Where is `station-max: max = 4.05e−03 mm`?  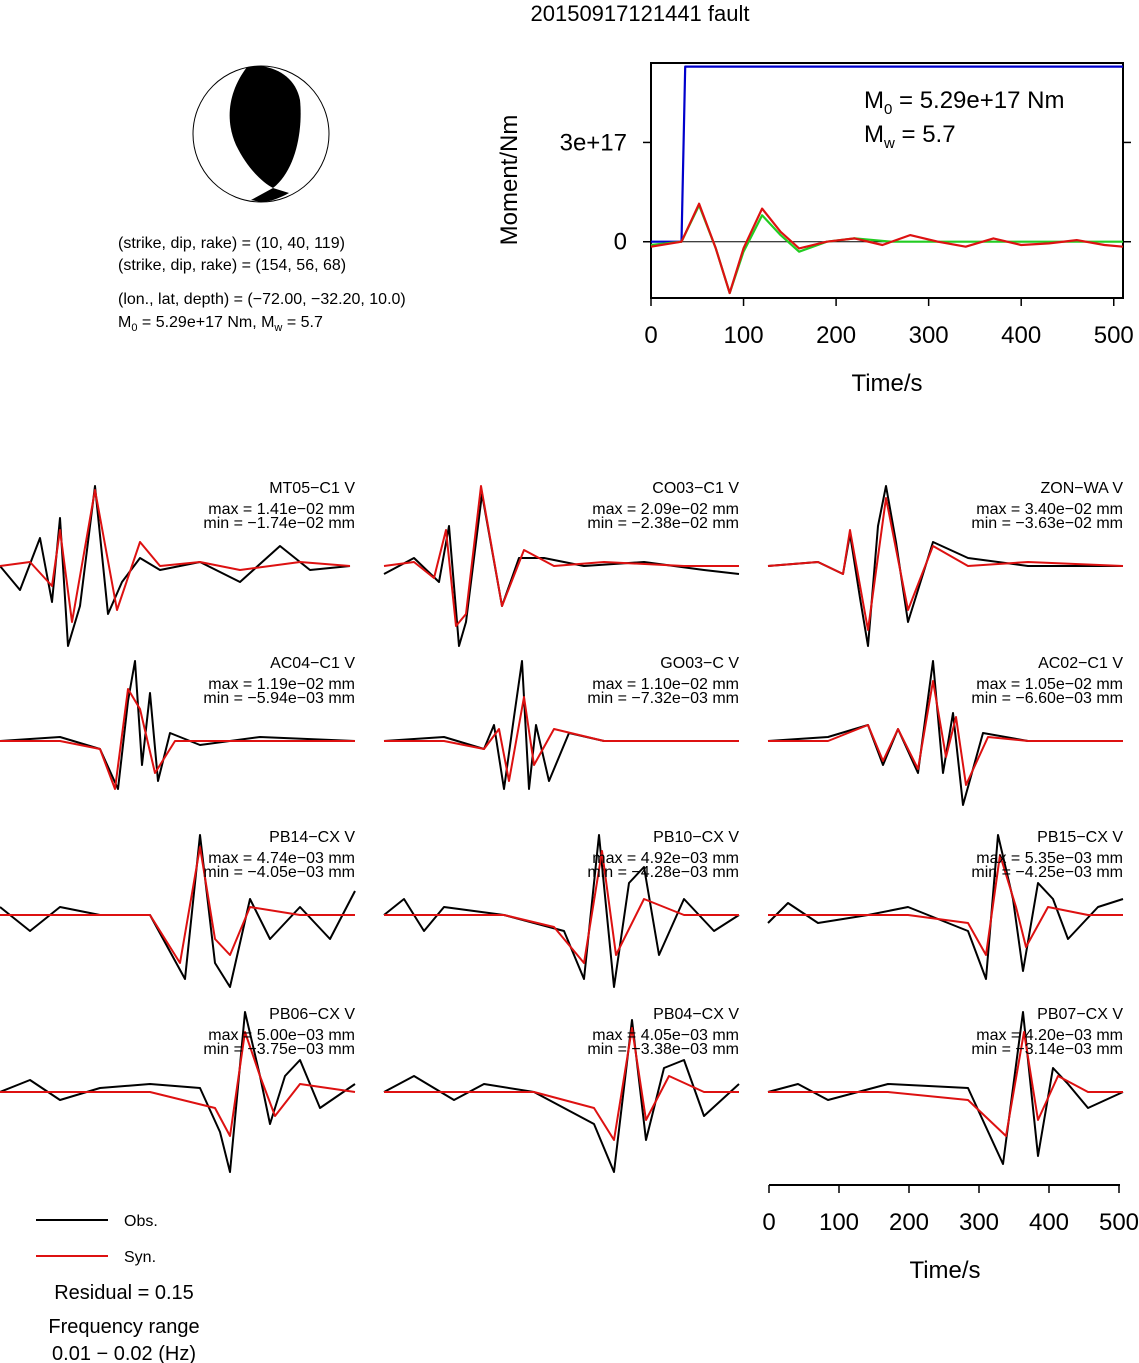 station-max: max = 4.05e−03 mm is located at coordinates (665, 1035).